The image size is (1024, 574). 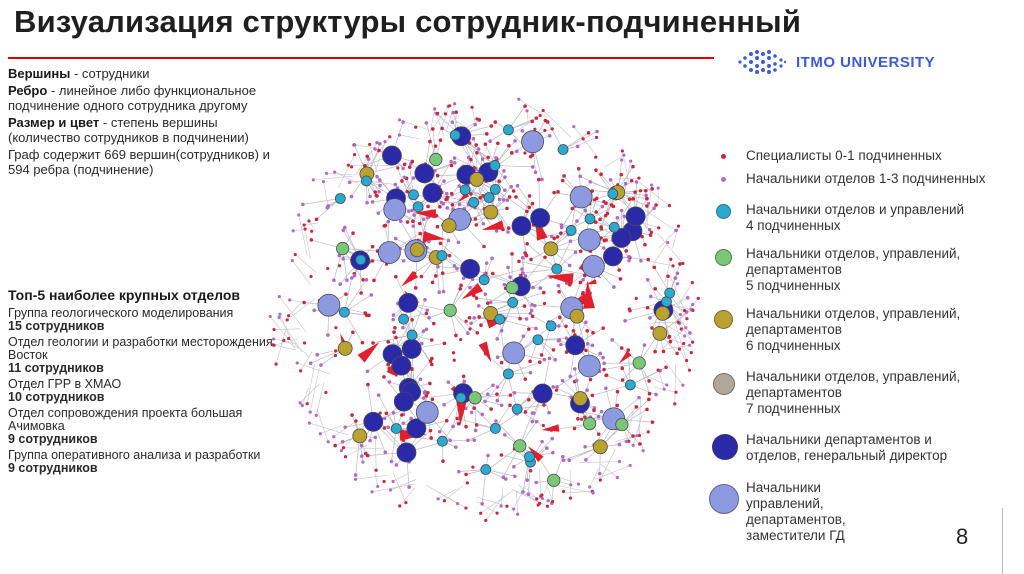 I want to click on department-count: 15 сотрудников, so click(x=56, y=326).